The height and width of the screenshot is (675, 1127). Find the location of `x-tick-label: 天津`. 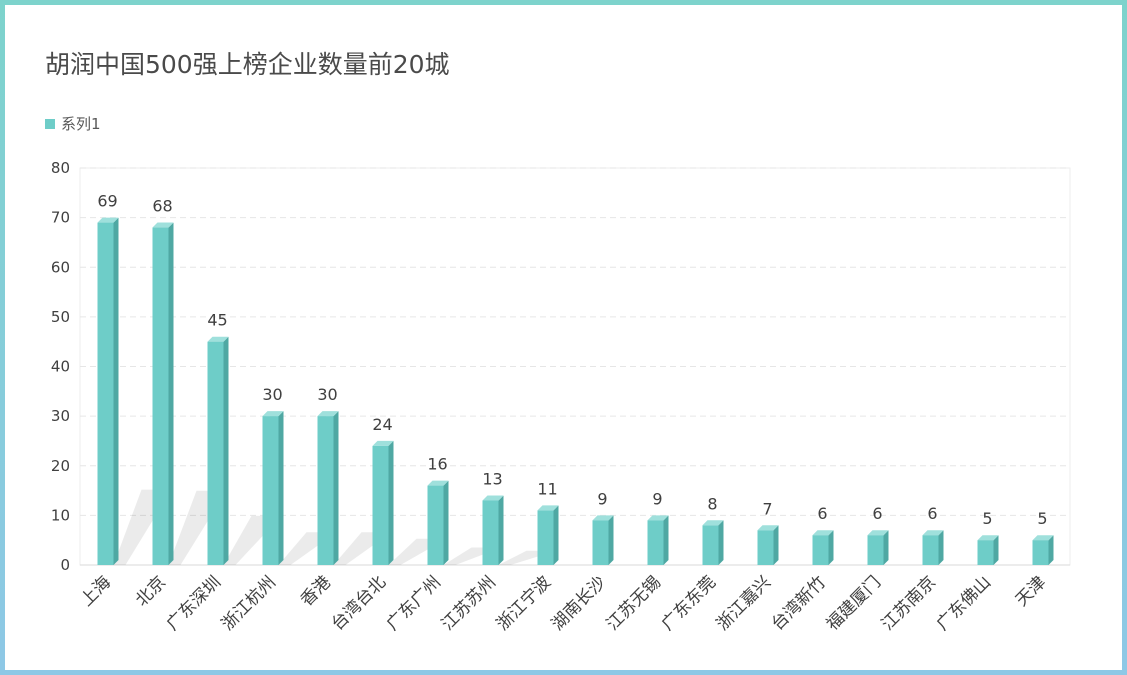

x-tick-label: 天津 is located at coordinates (1031, 591).